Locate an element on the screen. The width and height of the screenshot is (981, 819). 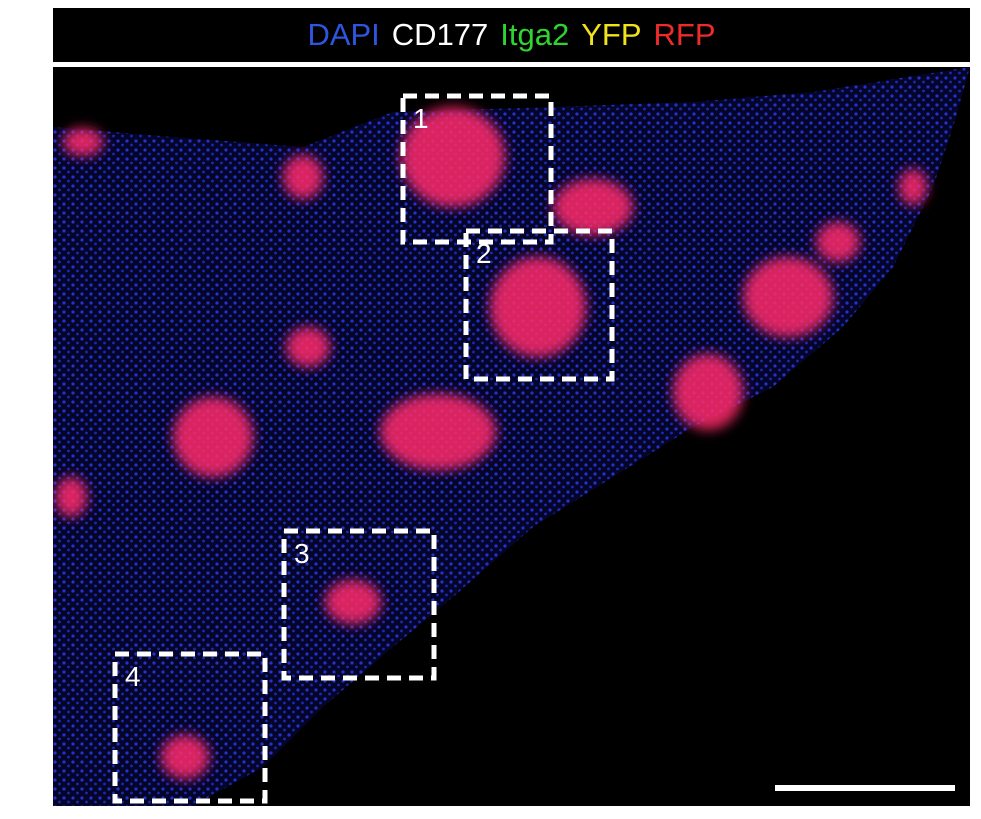
roi-label: 3 is located at coordinates (302, 553).